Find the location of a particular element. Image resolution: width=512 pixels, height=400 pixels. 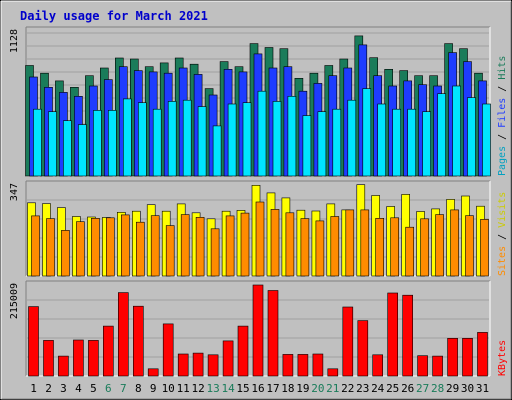

x-tick-label: 12 is located at coordinates (197, 388).